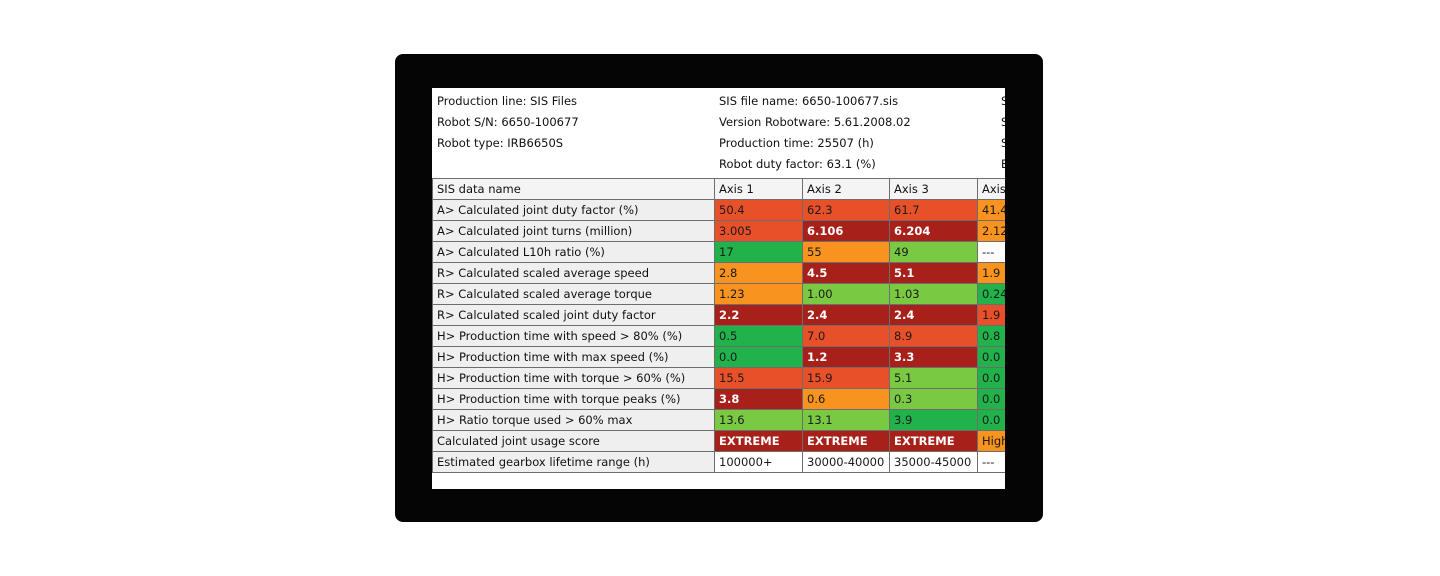 Image resolution: width=1440 pixels, height=576 pixels. Describe the element at coordinates (758, 399) in the screenshot. I see `axis-value-cell: 3.8` at that location.